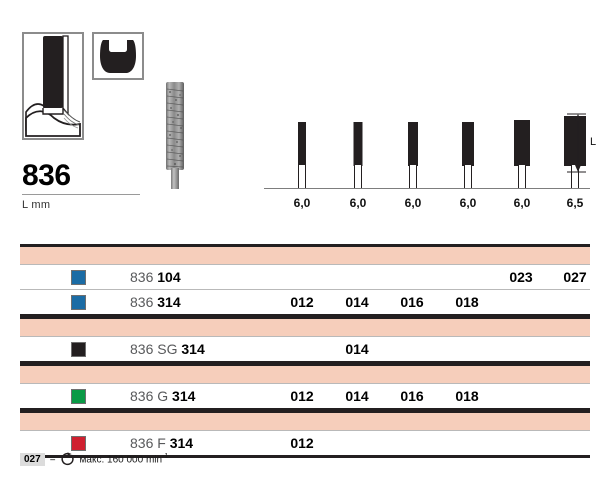 This screenshot has width=601, height=500. I want to click on footnote-equals: =, so click(52, 459).